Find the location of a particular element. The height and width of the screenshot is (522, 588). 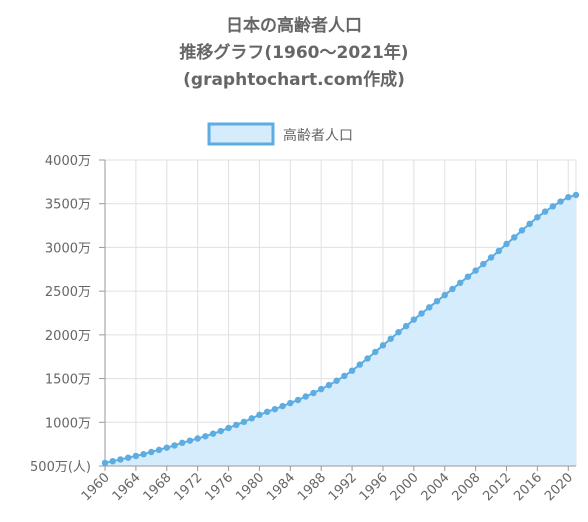

data-point-1990 is located at coordinates (336, 380).